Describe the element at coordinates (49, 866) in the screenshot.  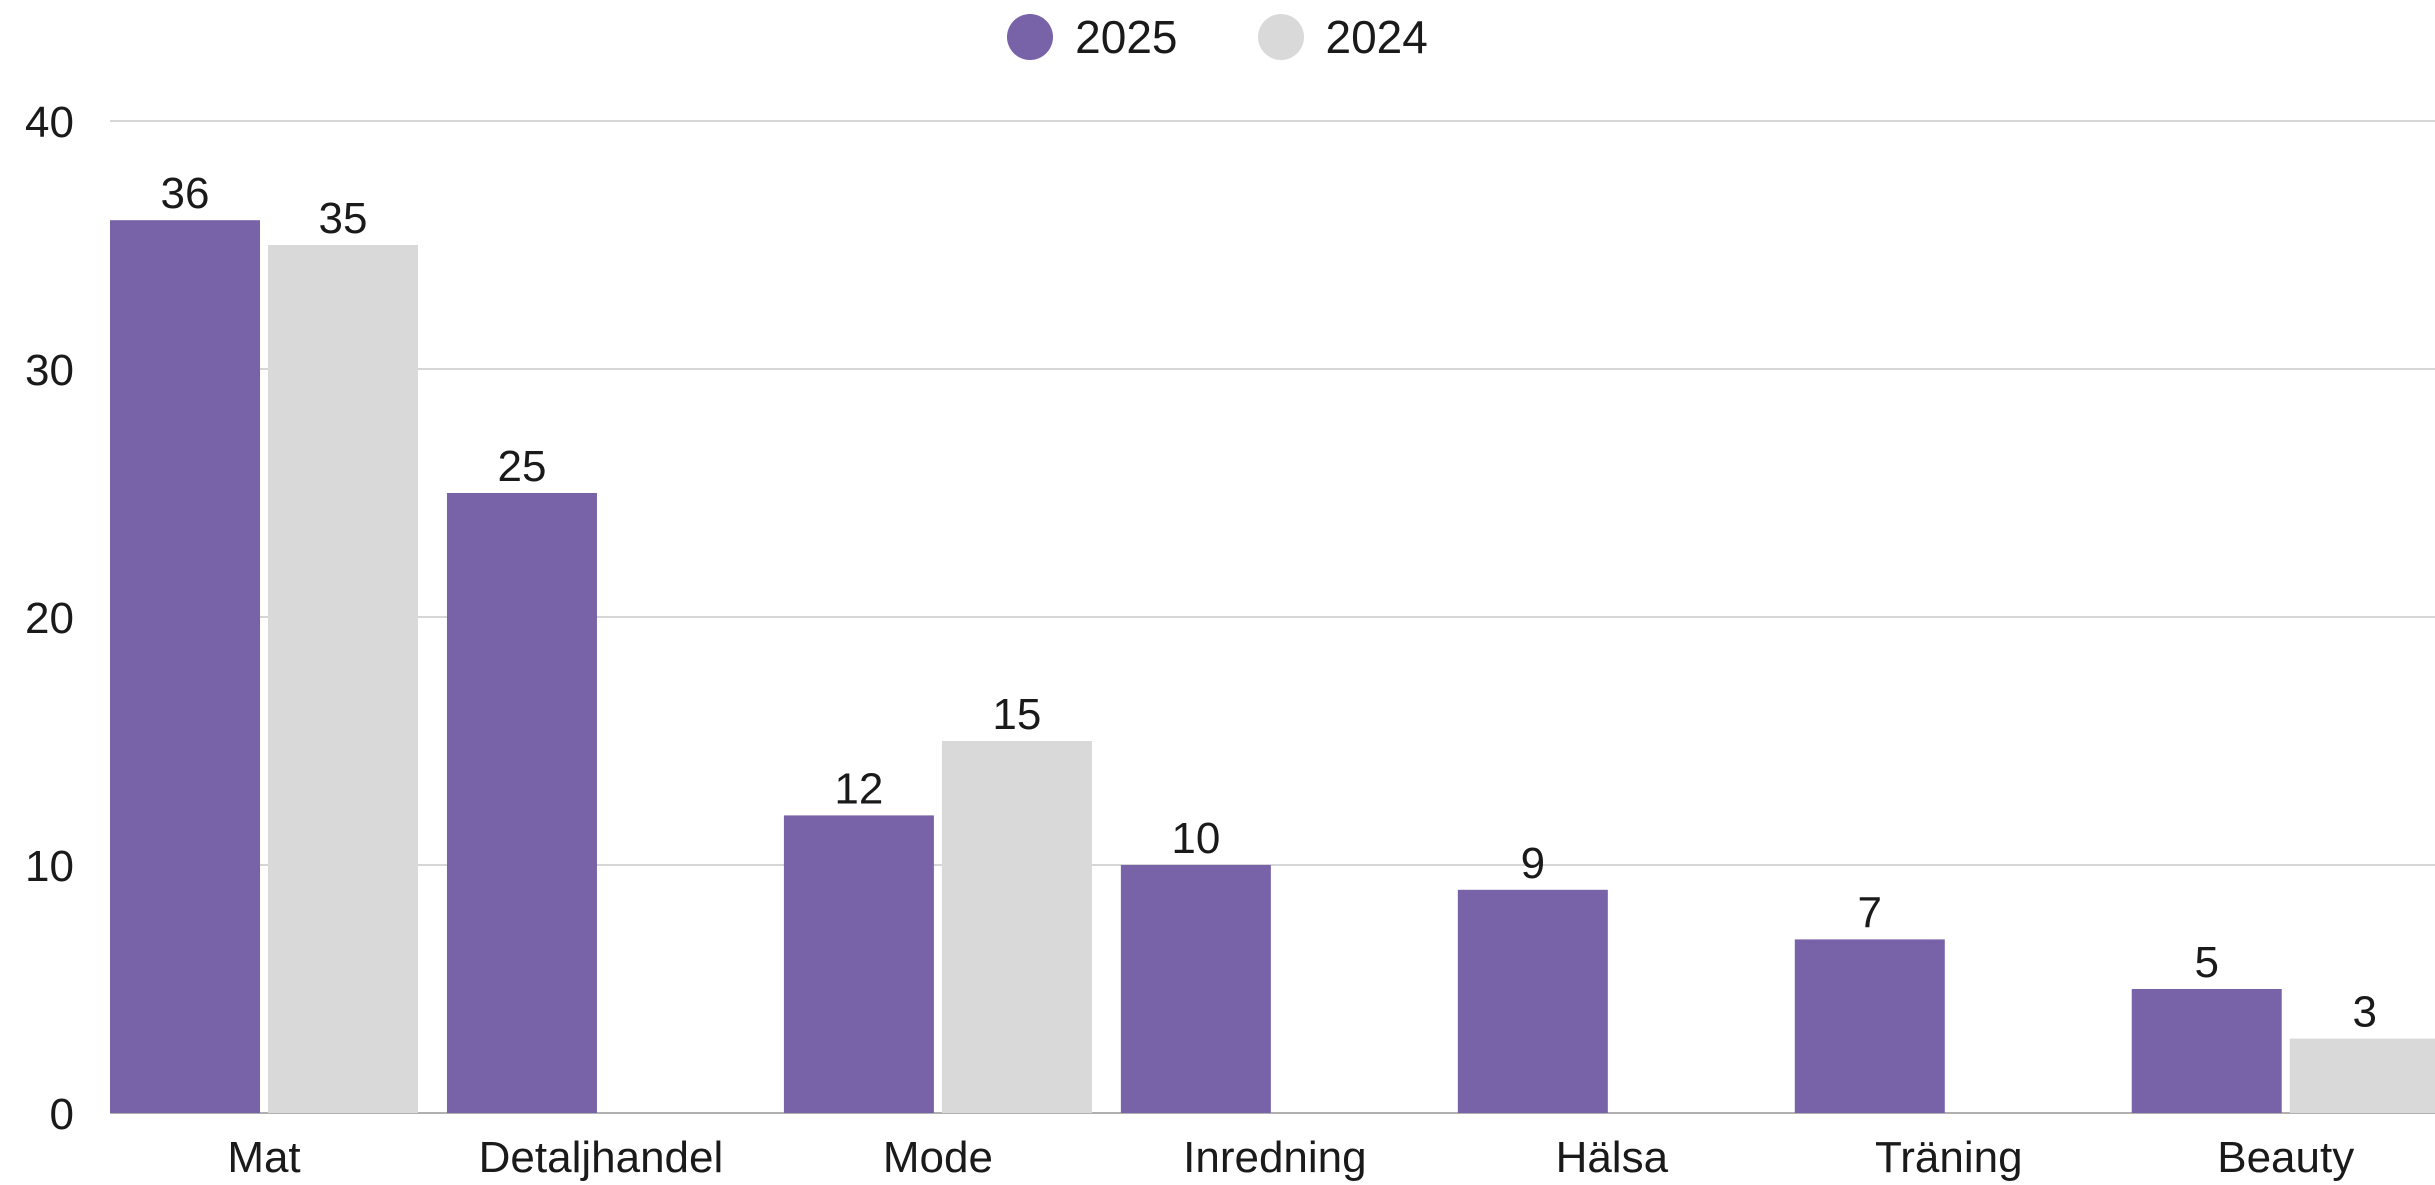
I see `y-tick-label: 10` at that location.